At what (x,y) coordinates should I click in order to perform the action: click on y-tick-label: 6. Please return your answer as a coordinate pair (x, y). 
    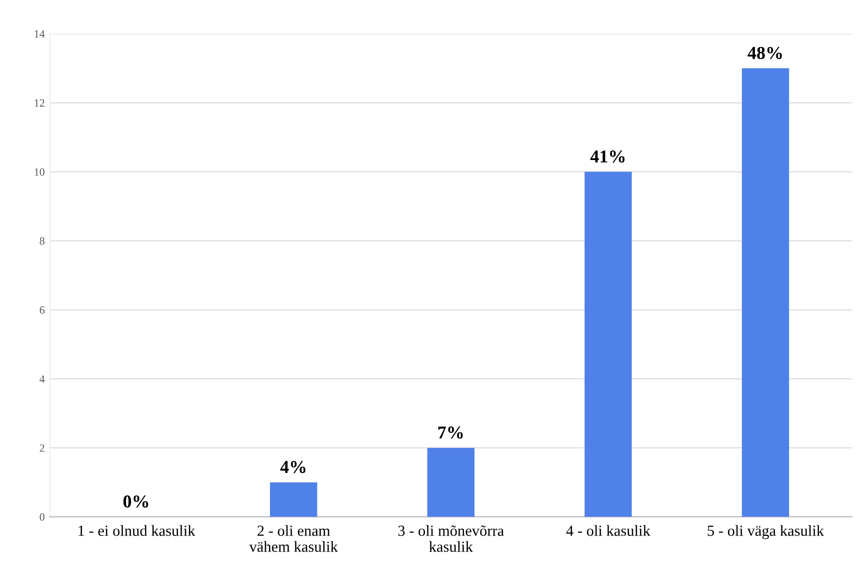
    Looking at the image, I should click on (42, 310).